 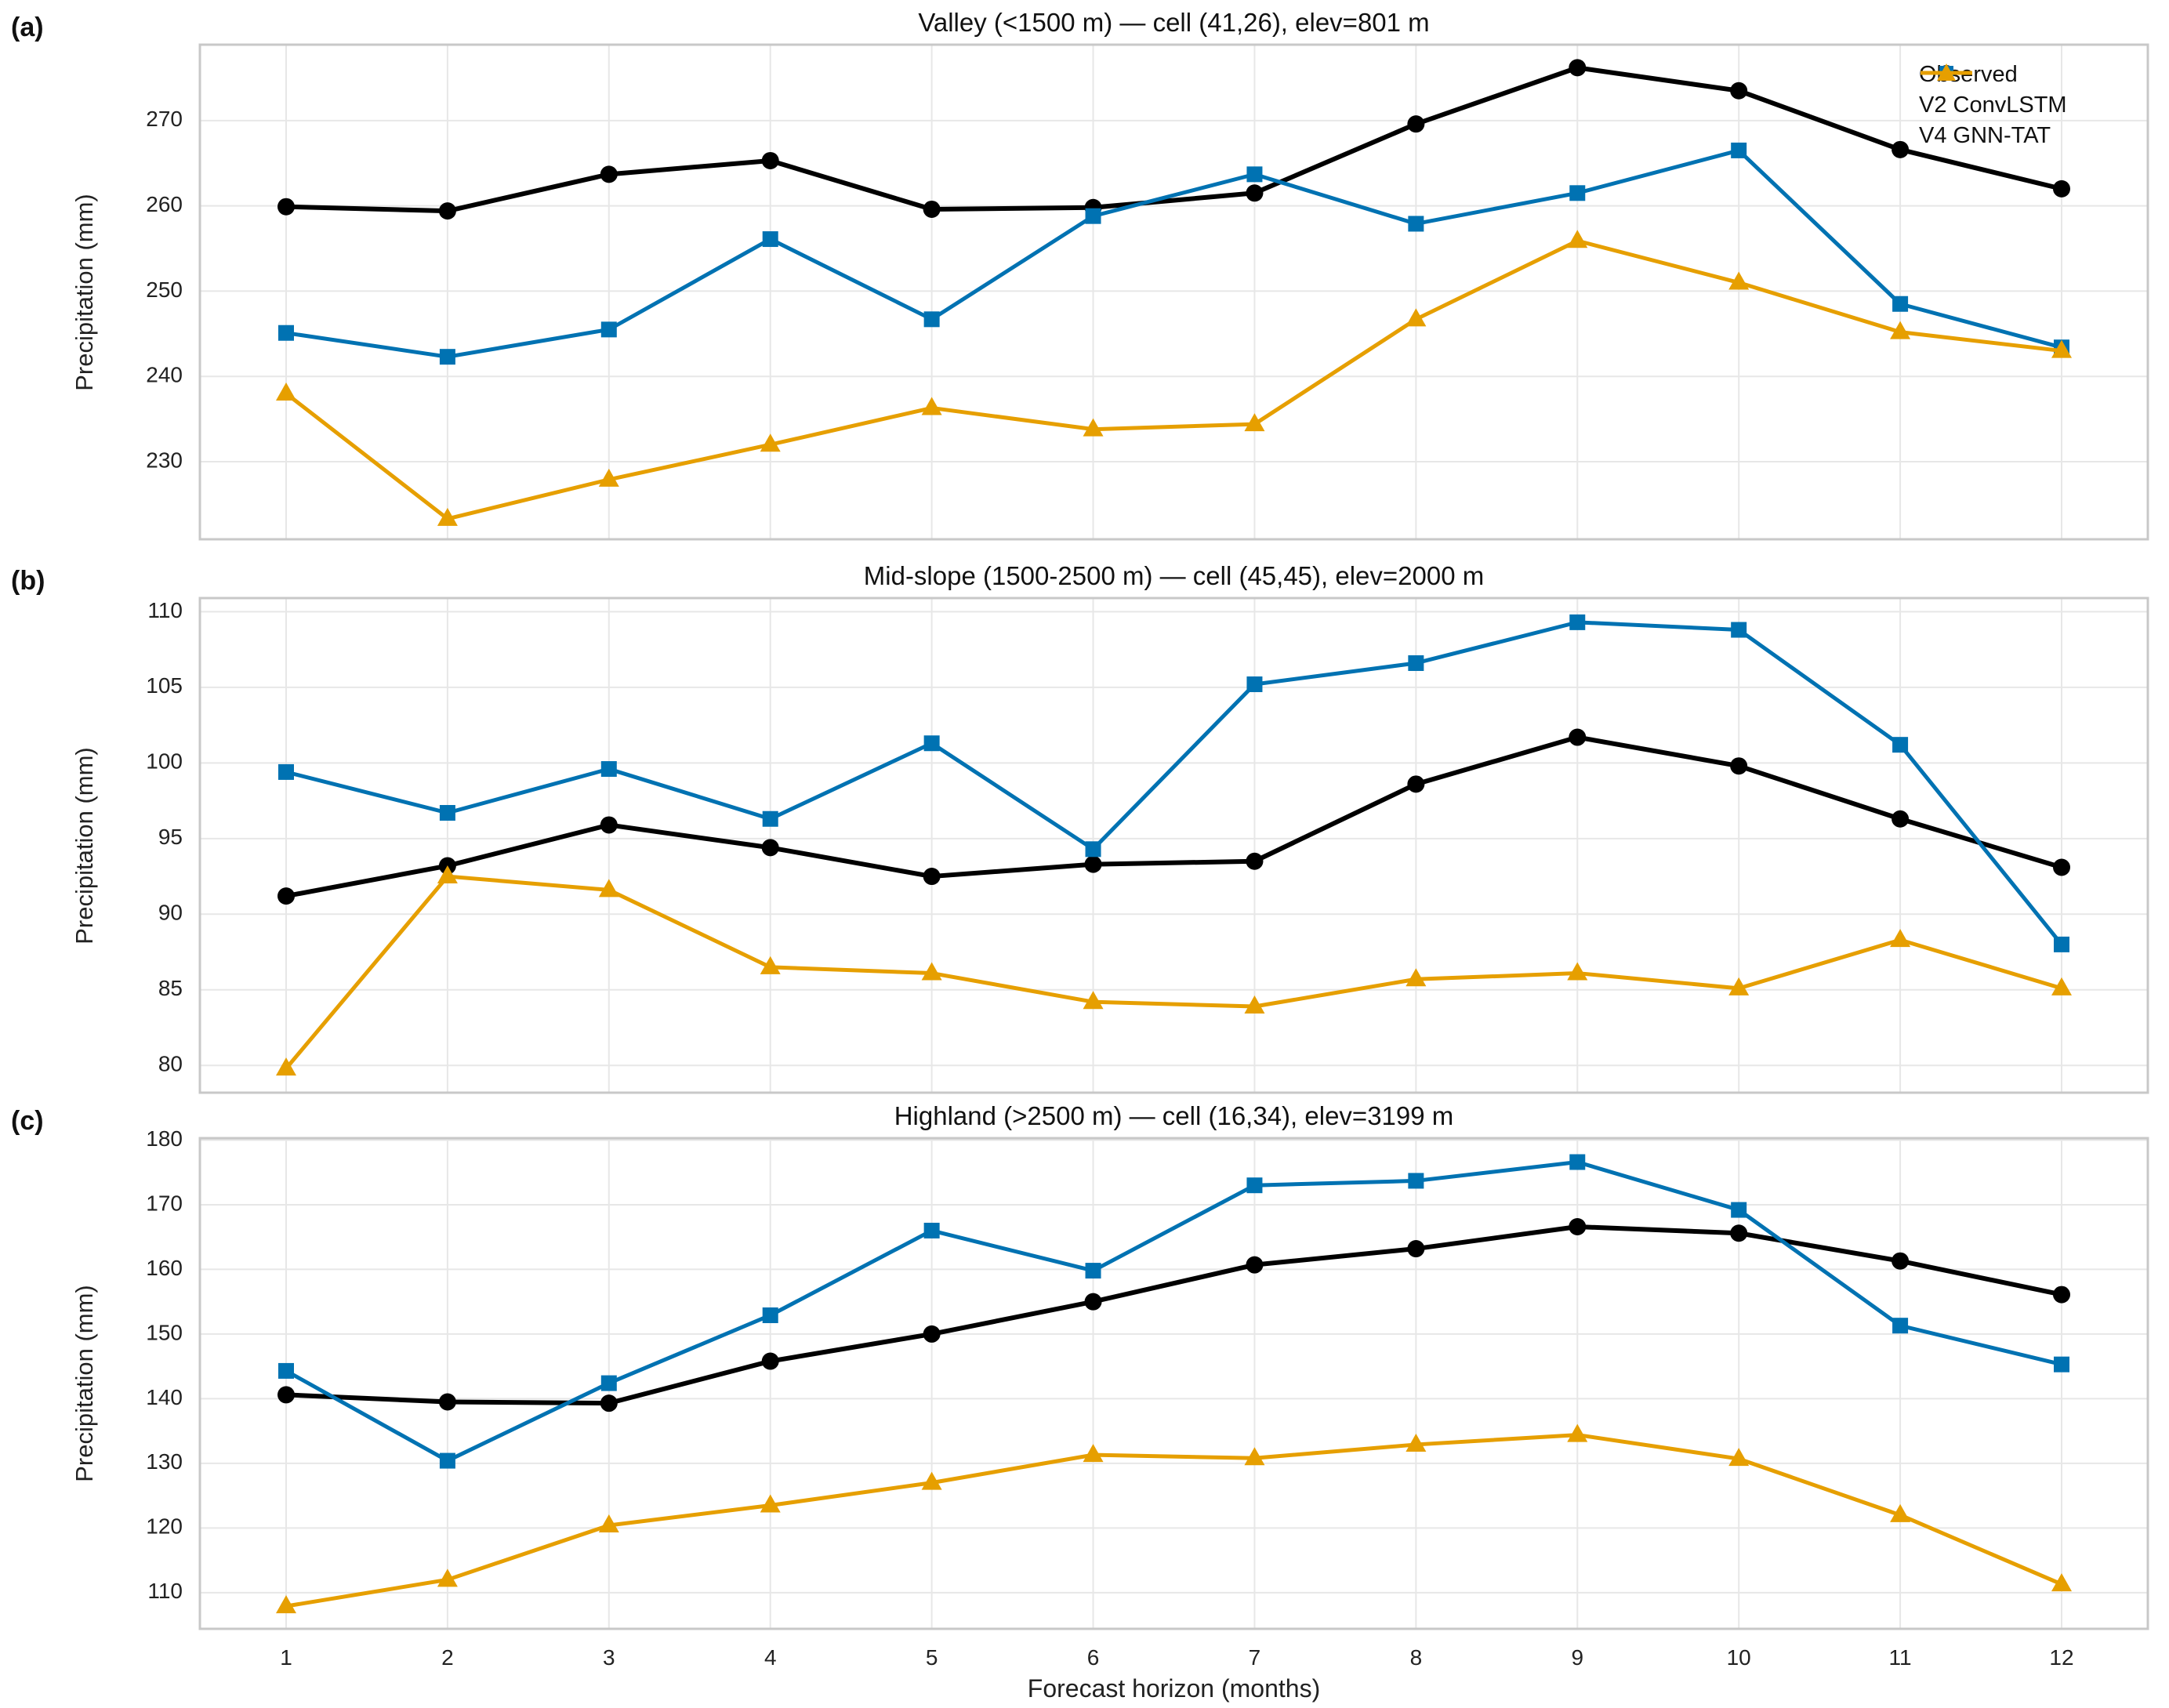 I want to click on y-tick-label: 120, so click(x=164, y=1526).